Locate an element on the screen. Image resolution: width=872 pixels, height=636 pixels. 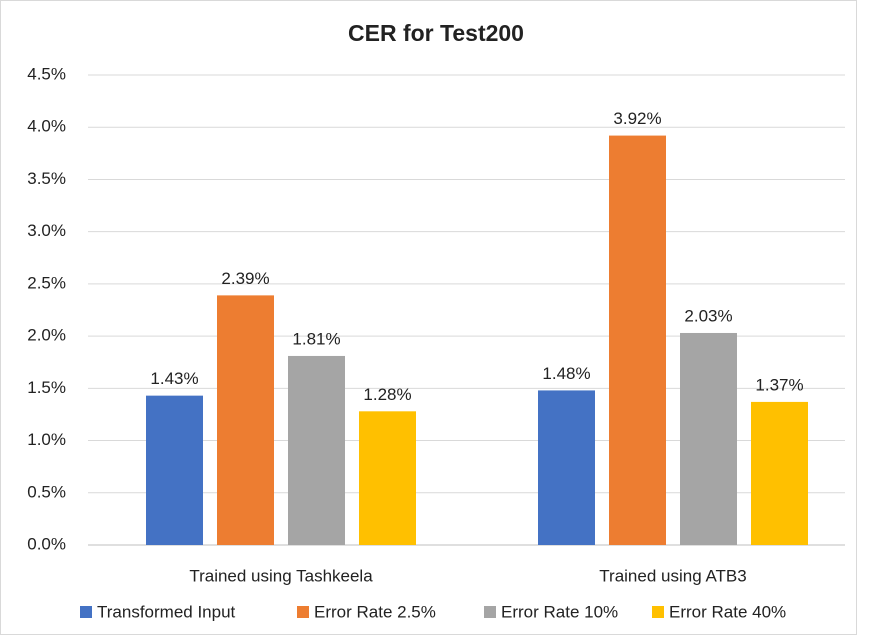
data-label: 2.03% is located at coordinates (708, 315).